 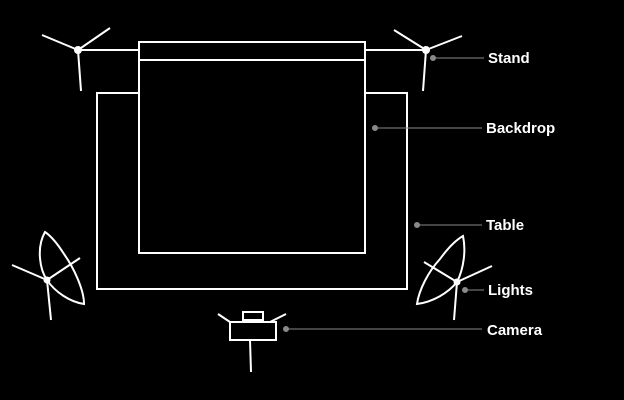 I want to click on lights-leader-dot, so click(x=465, y=290).